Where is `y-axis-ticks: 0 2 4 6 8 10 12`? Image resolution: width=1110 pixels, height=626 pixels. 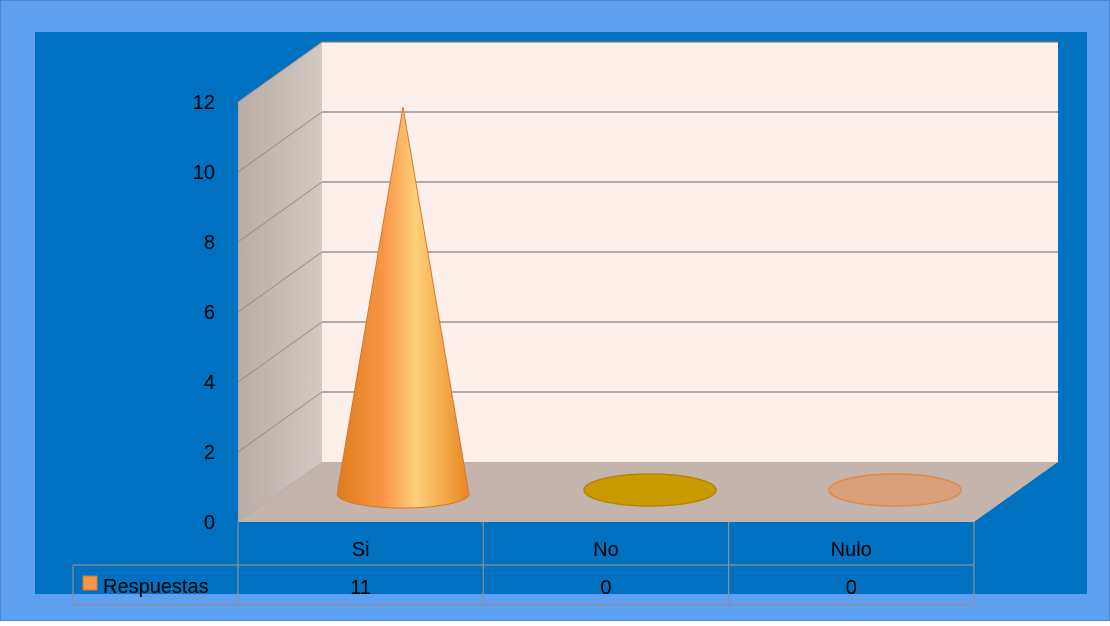
y-axis-ticks: 0 2 4 6 8 10 12 is located at coordinates (204, 313).